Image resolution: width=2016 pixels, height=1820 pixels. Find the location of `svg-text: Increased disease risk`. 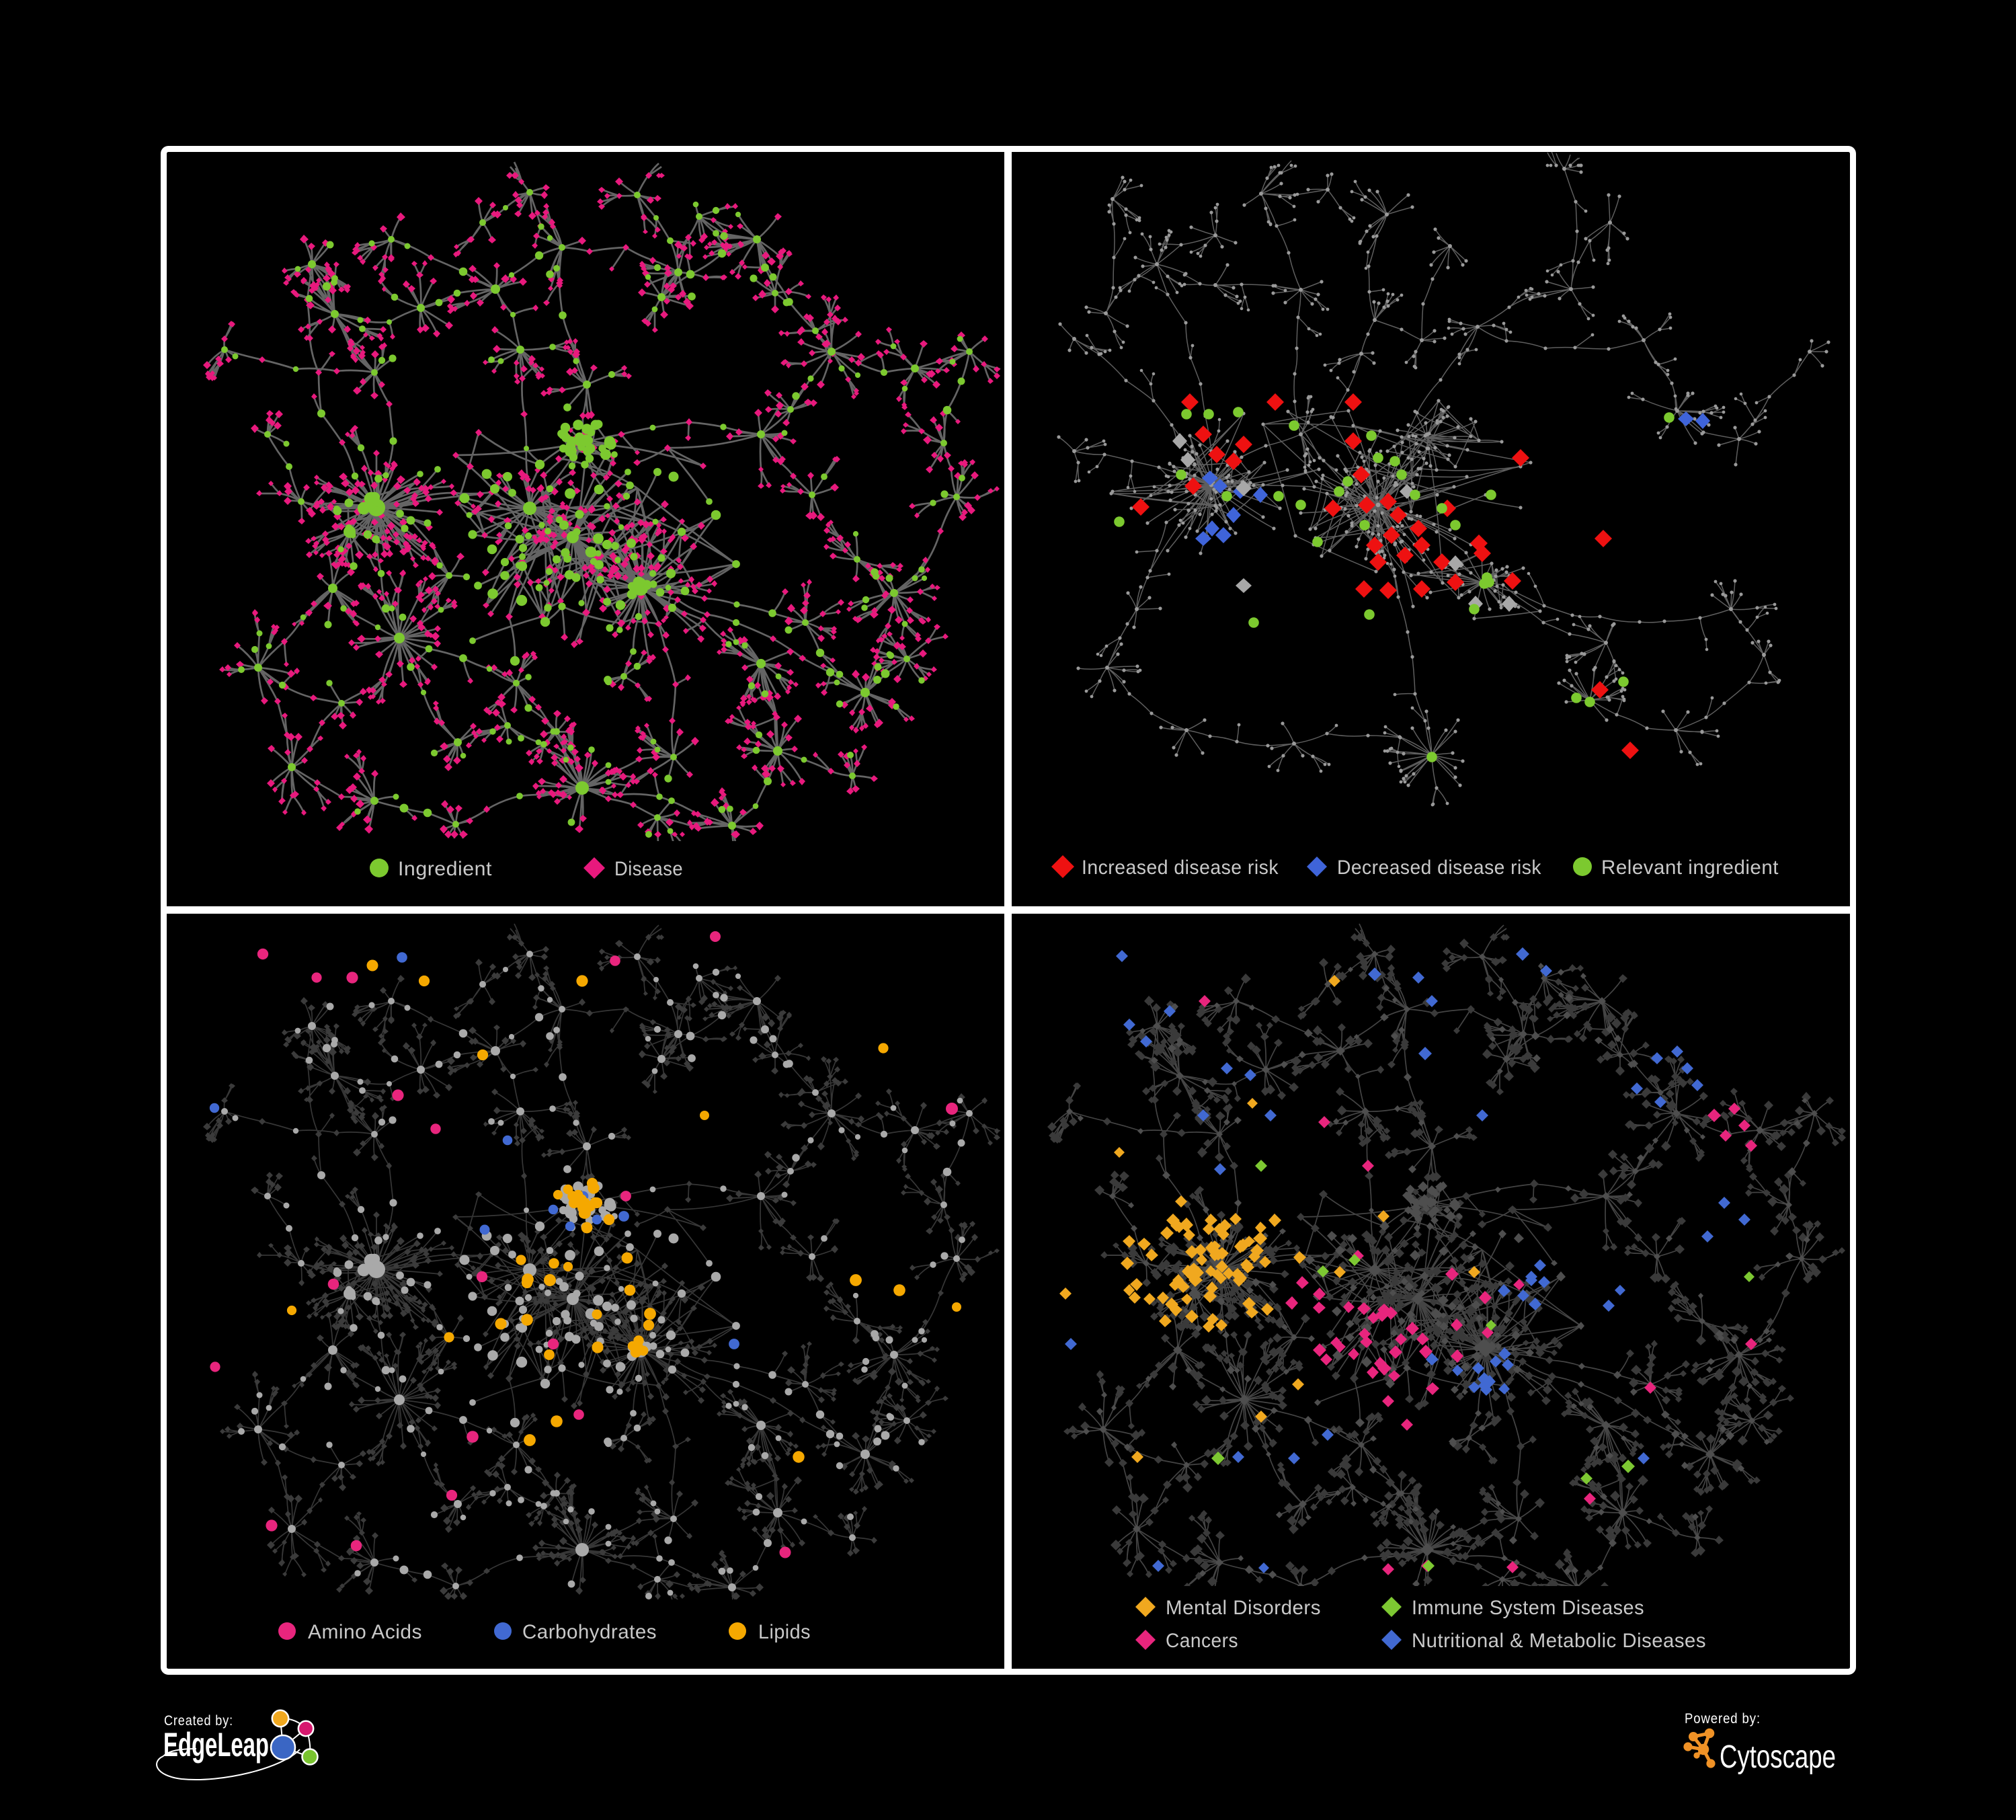

svg-text: Increased disease risk is located at coordinates (1180, 868).